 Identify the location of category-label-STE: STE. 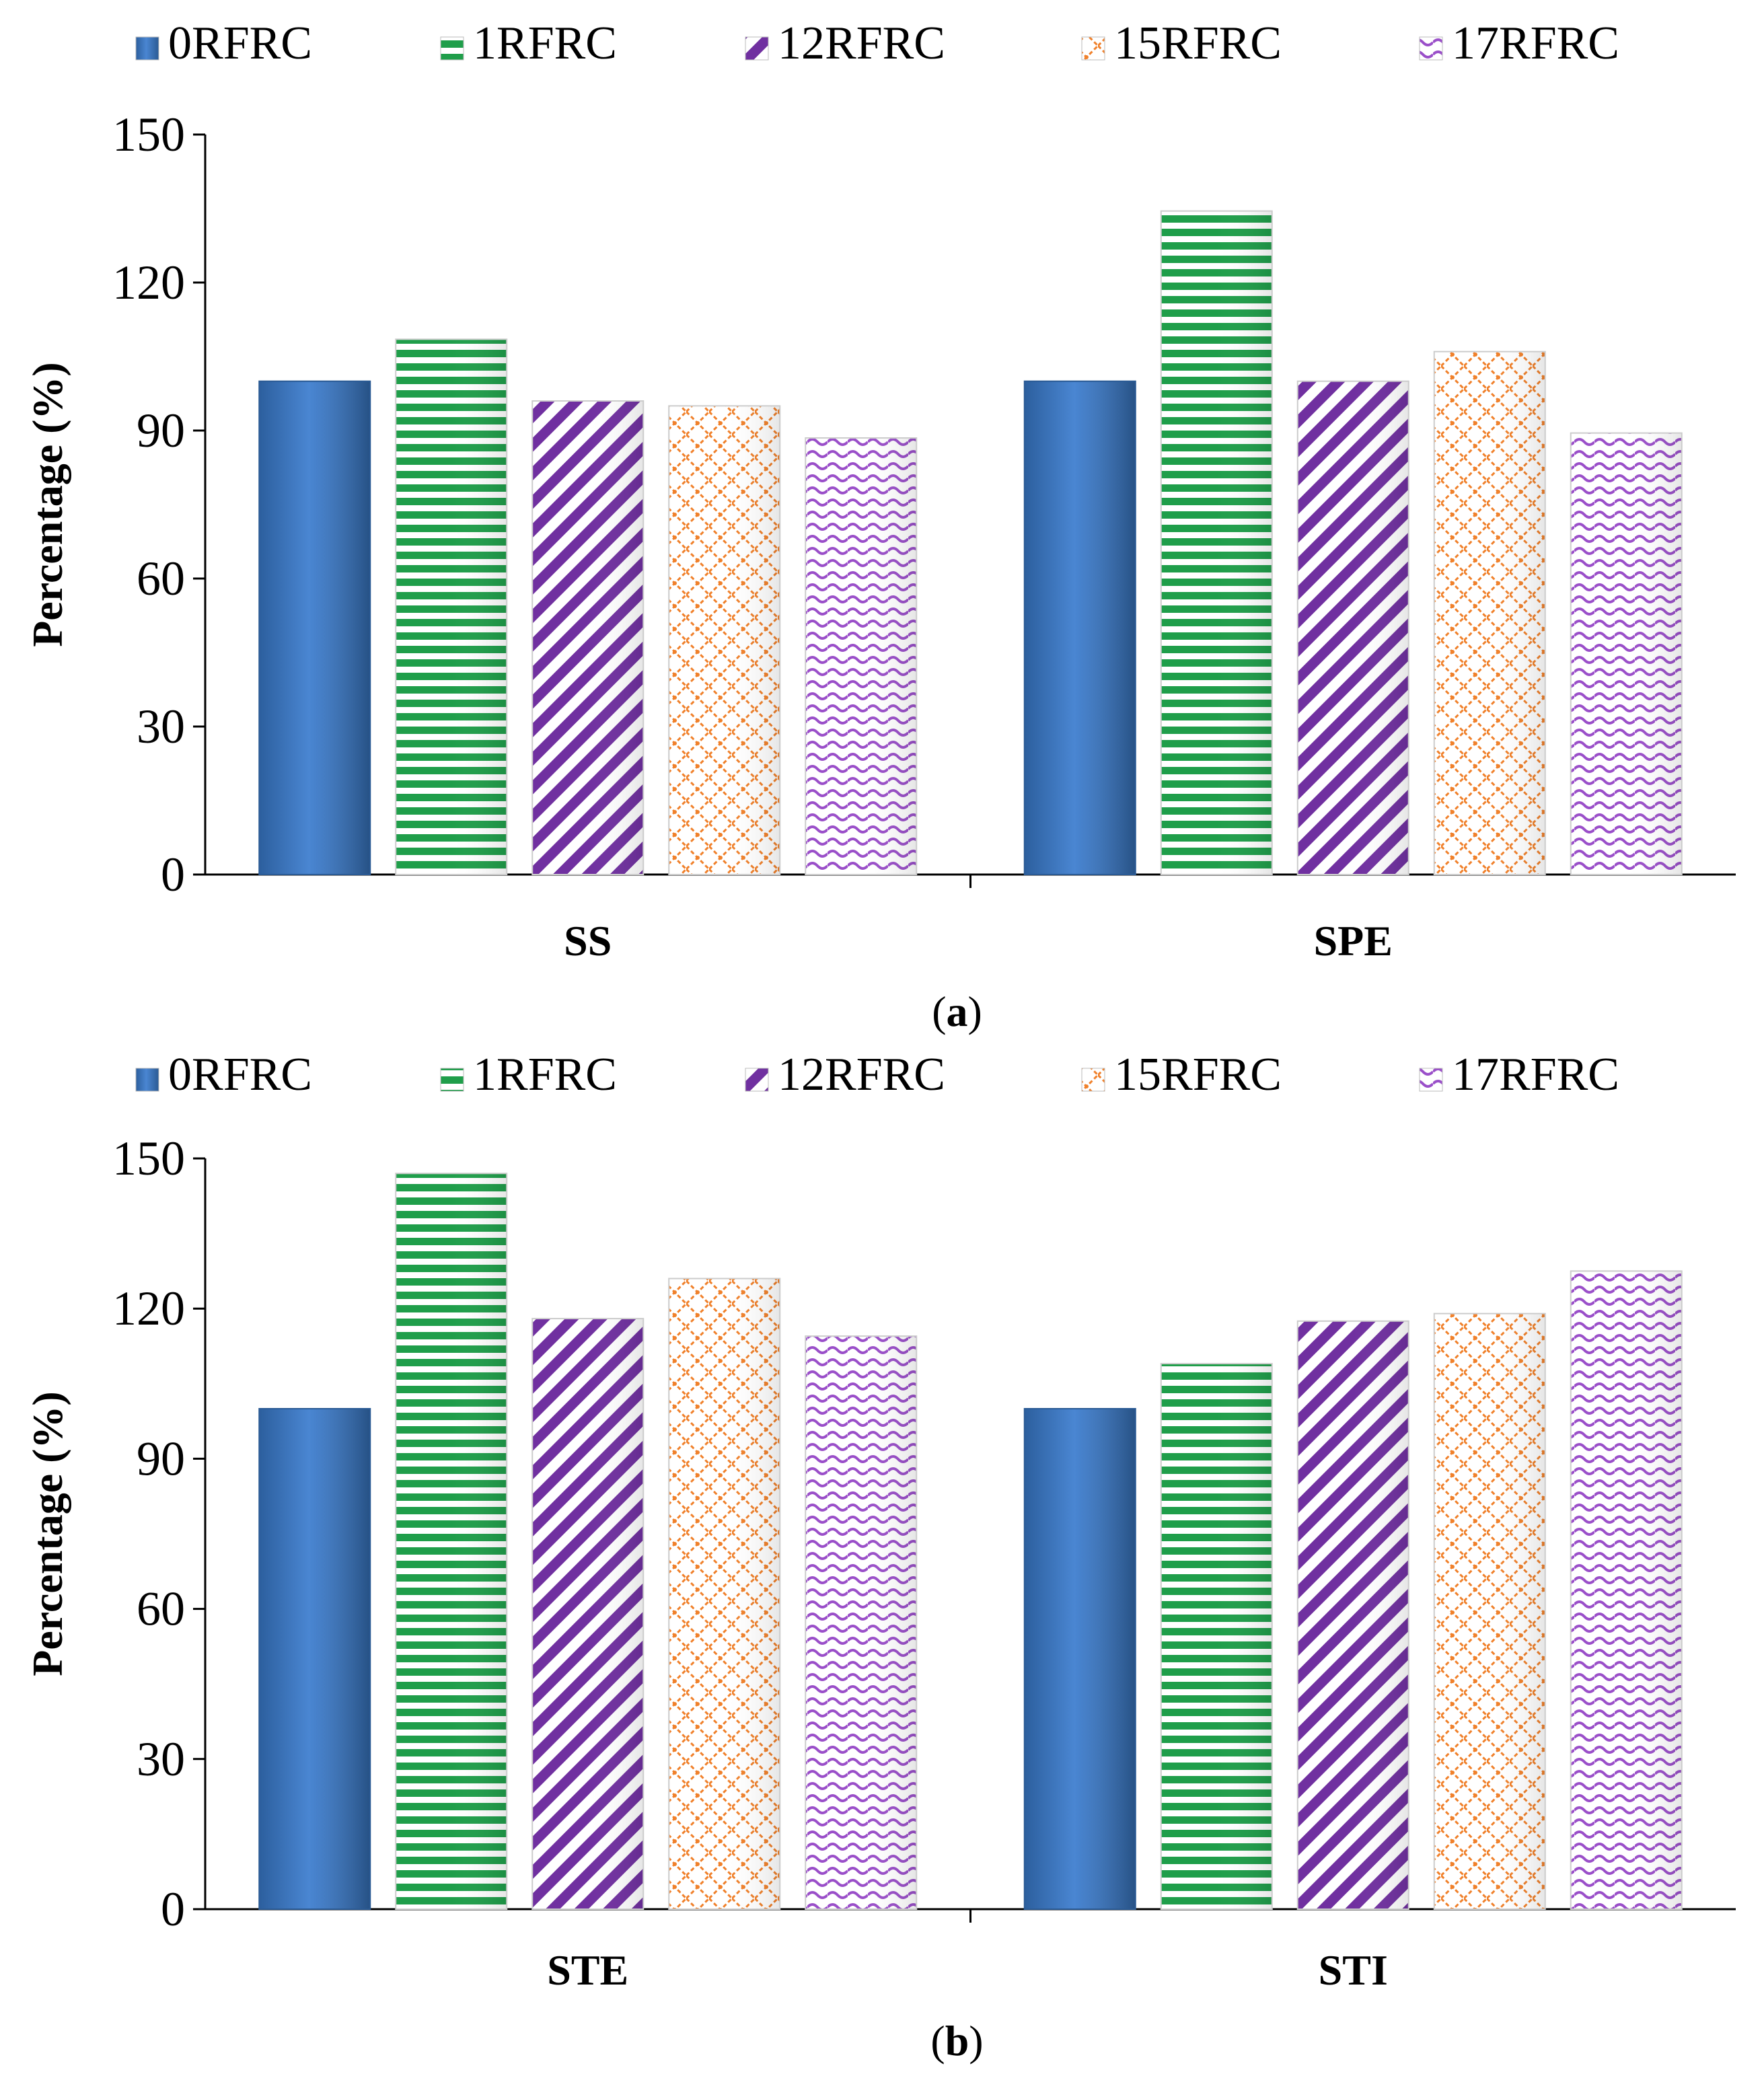
(587, 1970).